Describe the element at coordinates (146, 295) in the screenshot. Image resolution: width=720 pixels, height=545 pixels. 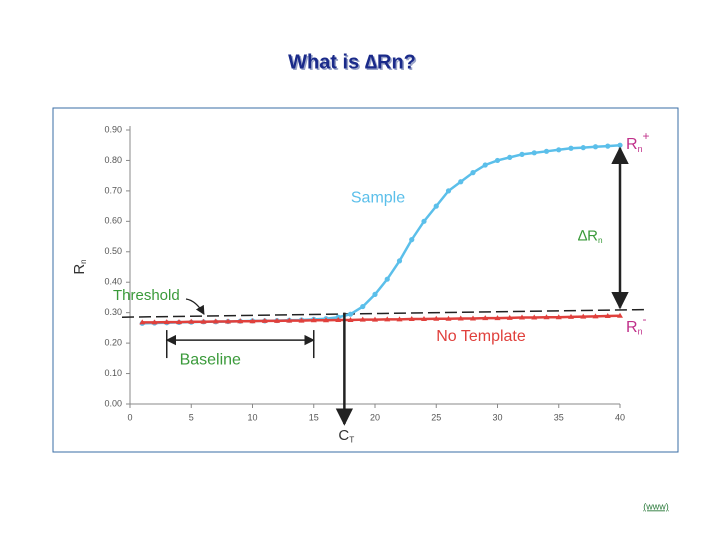
I see `threshold-label: Threshold` at that location.